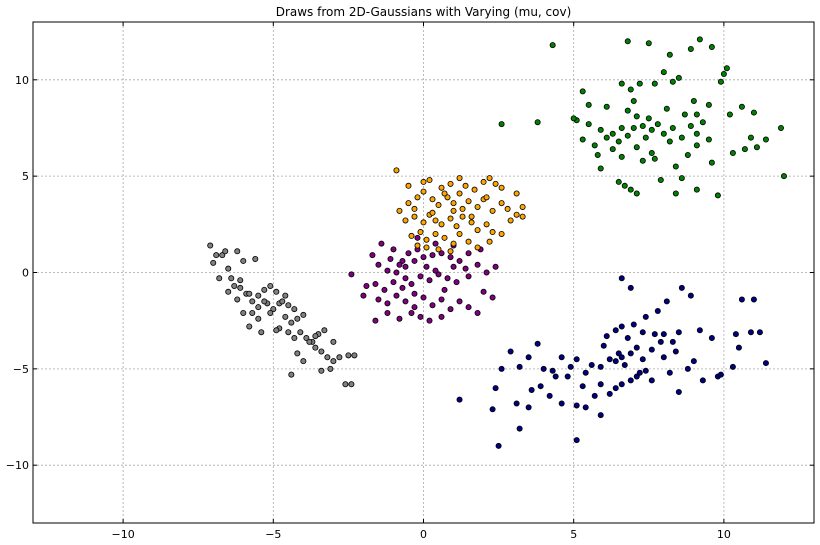 This screenshot has height=545, width=820. Describe the element at coordinates (25, 273) in the screenshot. I see `y-tick-label: 0` at that location.